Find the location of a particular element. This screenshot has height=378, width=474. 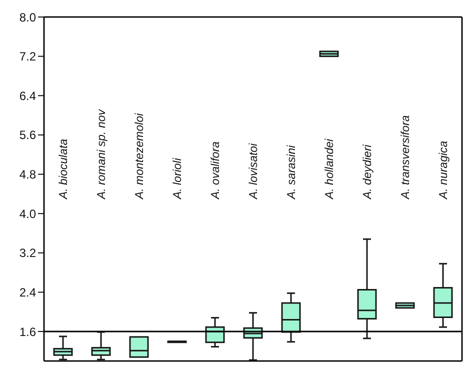

y-tick-label: 3.2 is located at coordinates (27, 253).